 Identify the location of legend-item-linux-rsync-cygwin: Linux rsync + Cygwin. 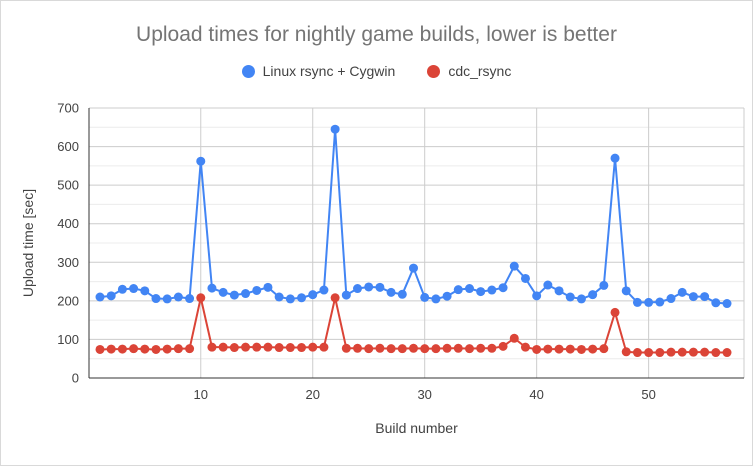
(318, 71).